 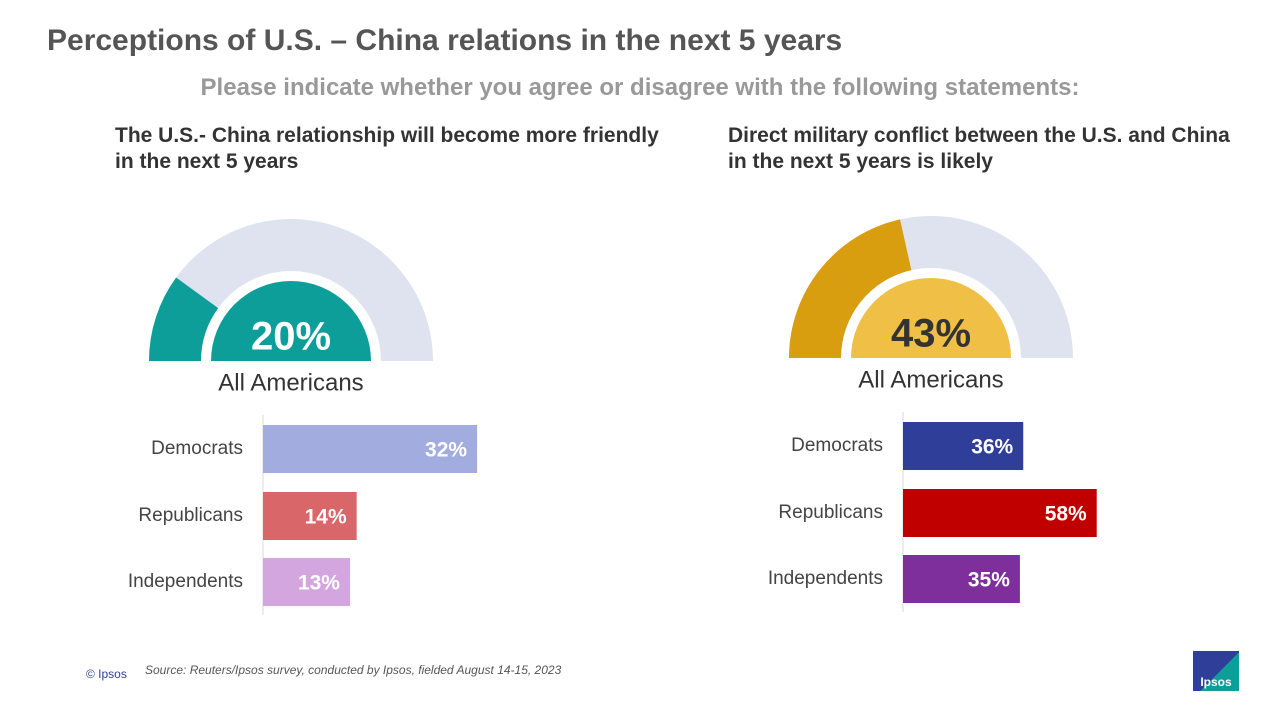 What do you see at coordinates (931, 334) in the screenshot?
I see `gauge-value-label: 43%` at bounding box center [931, 334].